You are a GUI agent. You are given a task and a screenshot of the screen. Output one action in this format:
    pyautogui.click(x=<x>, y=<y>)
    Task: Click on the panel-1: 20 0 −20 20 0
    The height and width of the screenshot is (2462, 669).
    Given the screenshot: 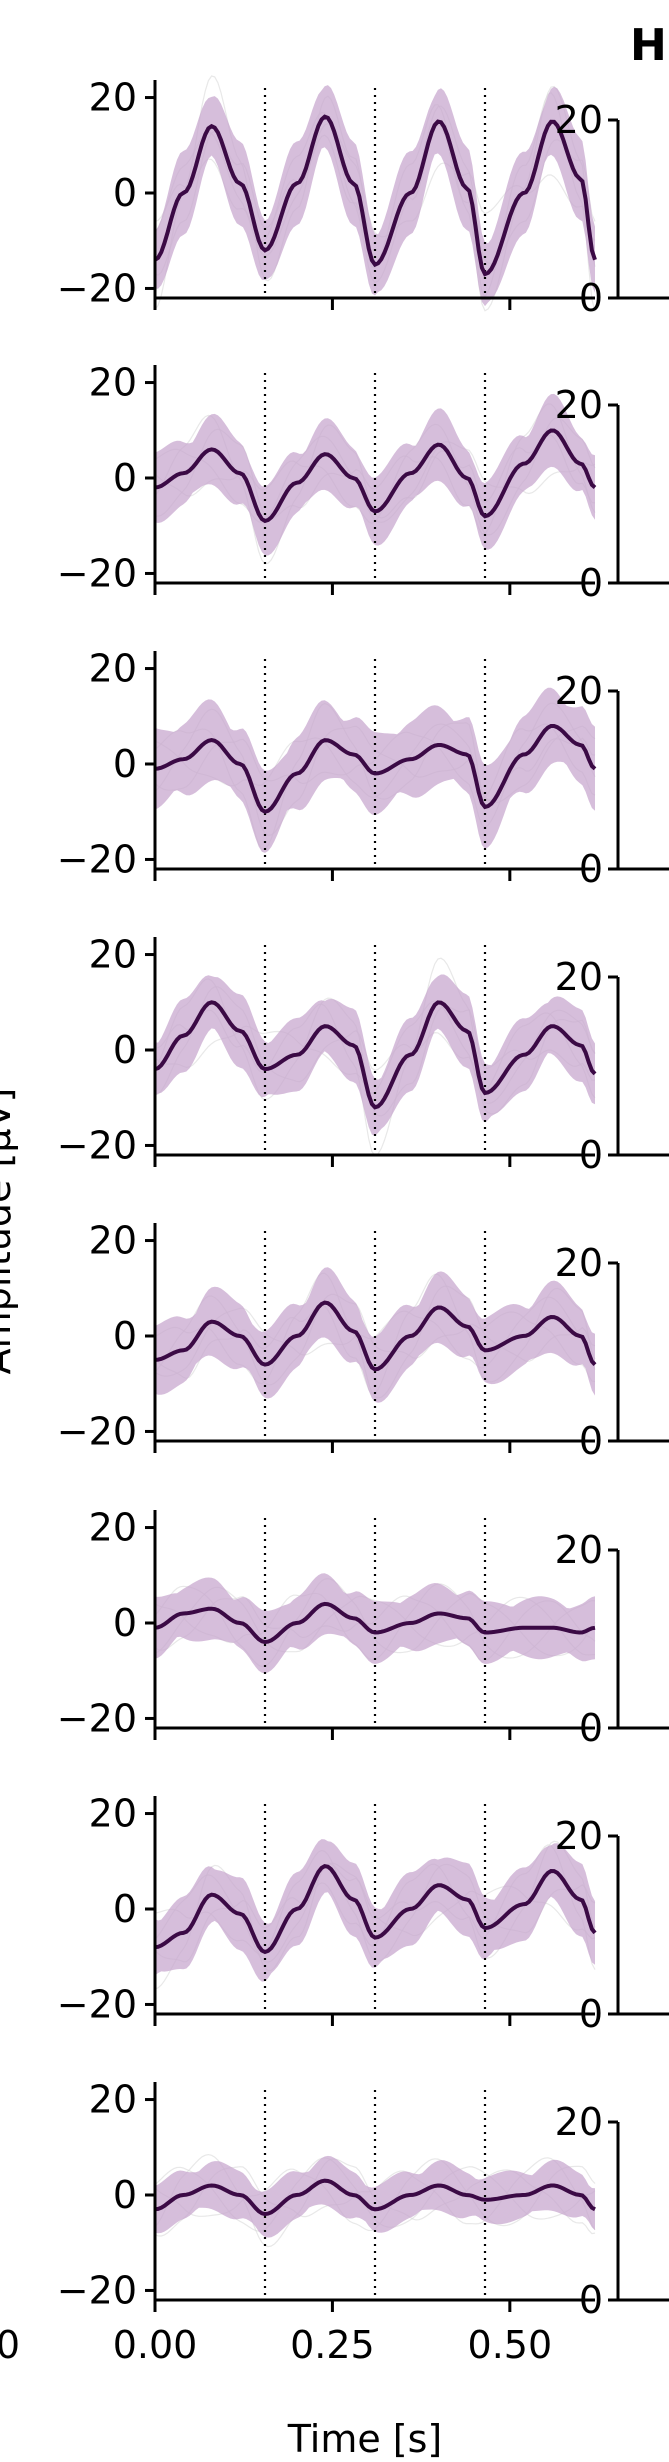 What is the action you would take?
    pyautogui.click(x=363, y=197)
    